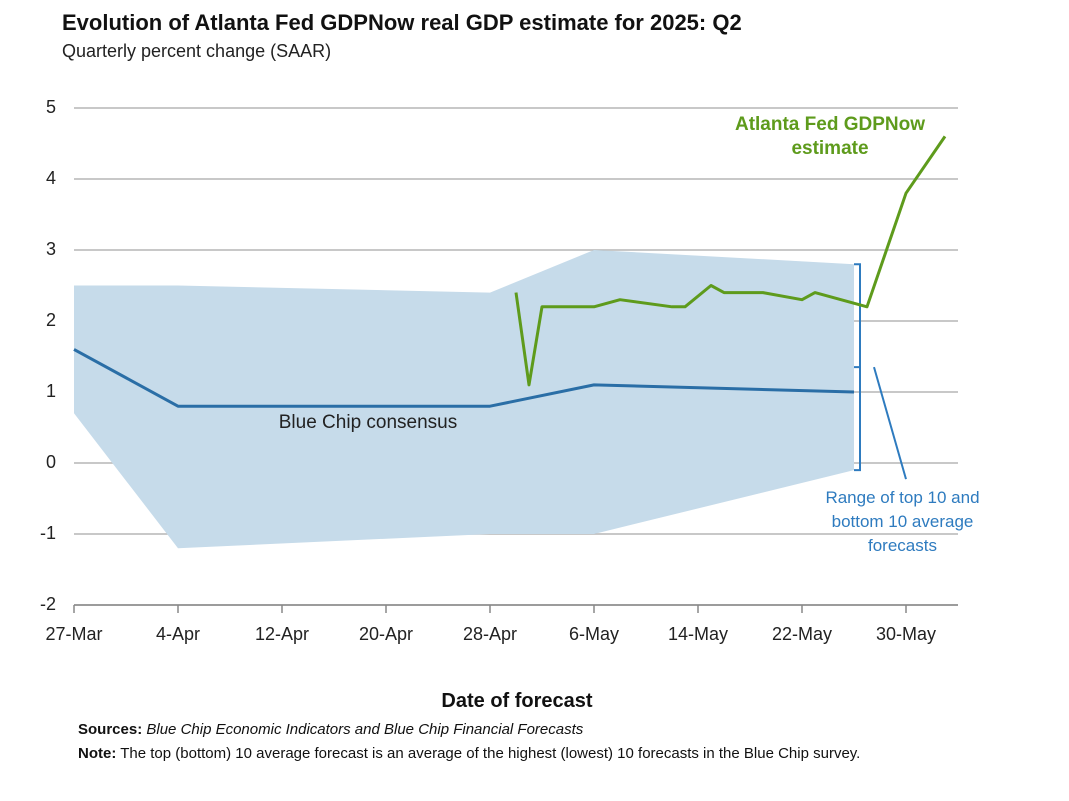 Image resolution: width=1069 pixels, height=801 pixels. What do you see at coordinates (594, 634) in the screenshot?
I see `x-tick-label: 6-May` at bounding box center [594, 634].